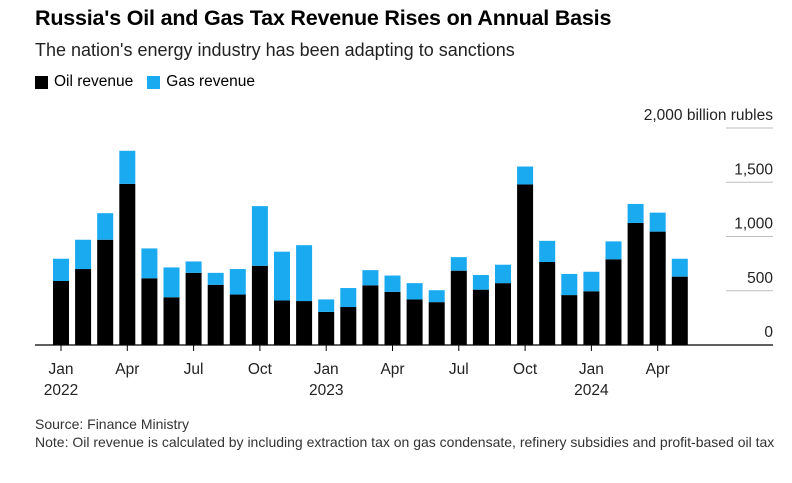 This screenshot has width=792, height=483. Describe the element at coordinates (591, 390) in the screenshot. I see `x-year-label: 2024` at that location.